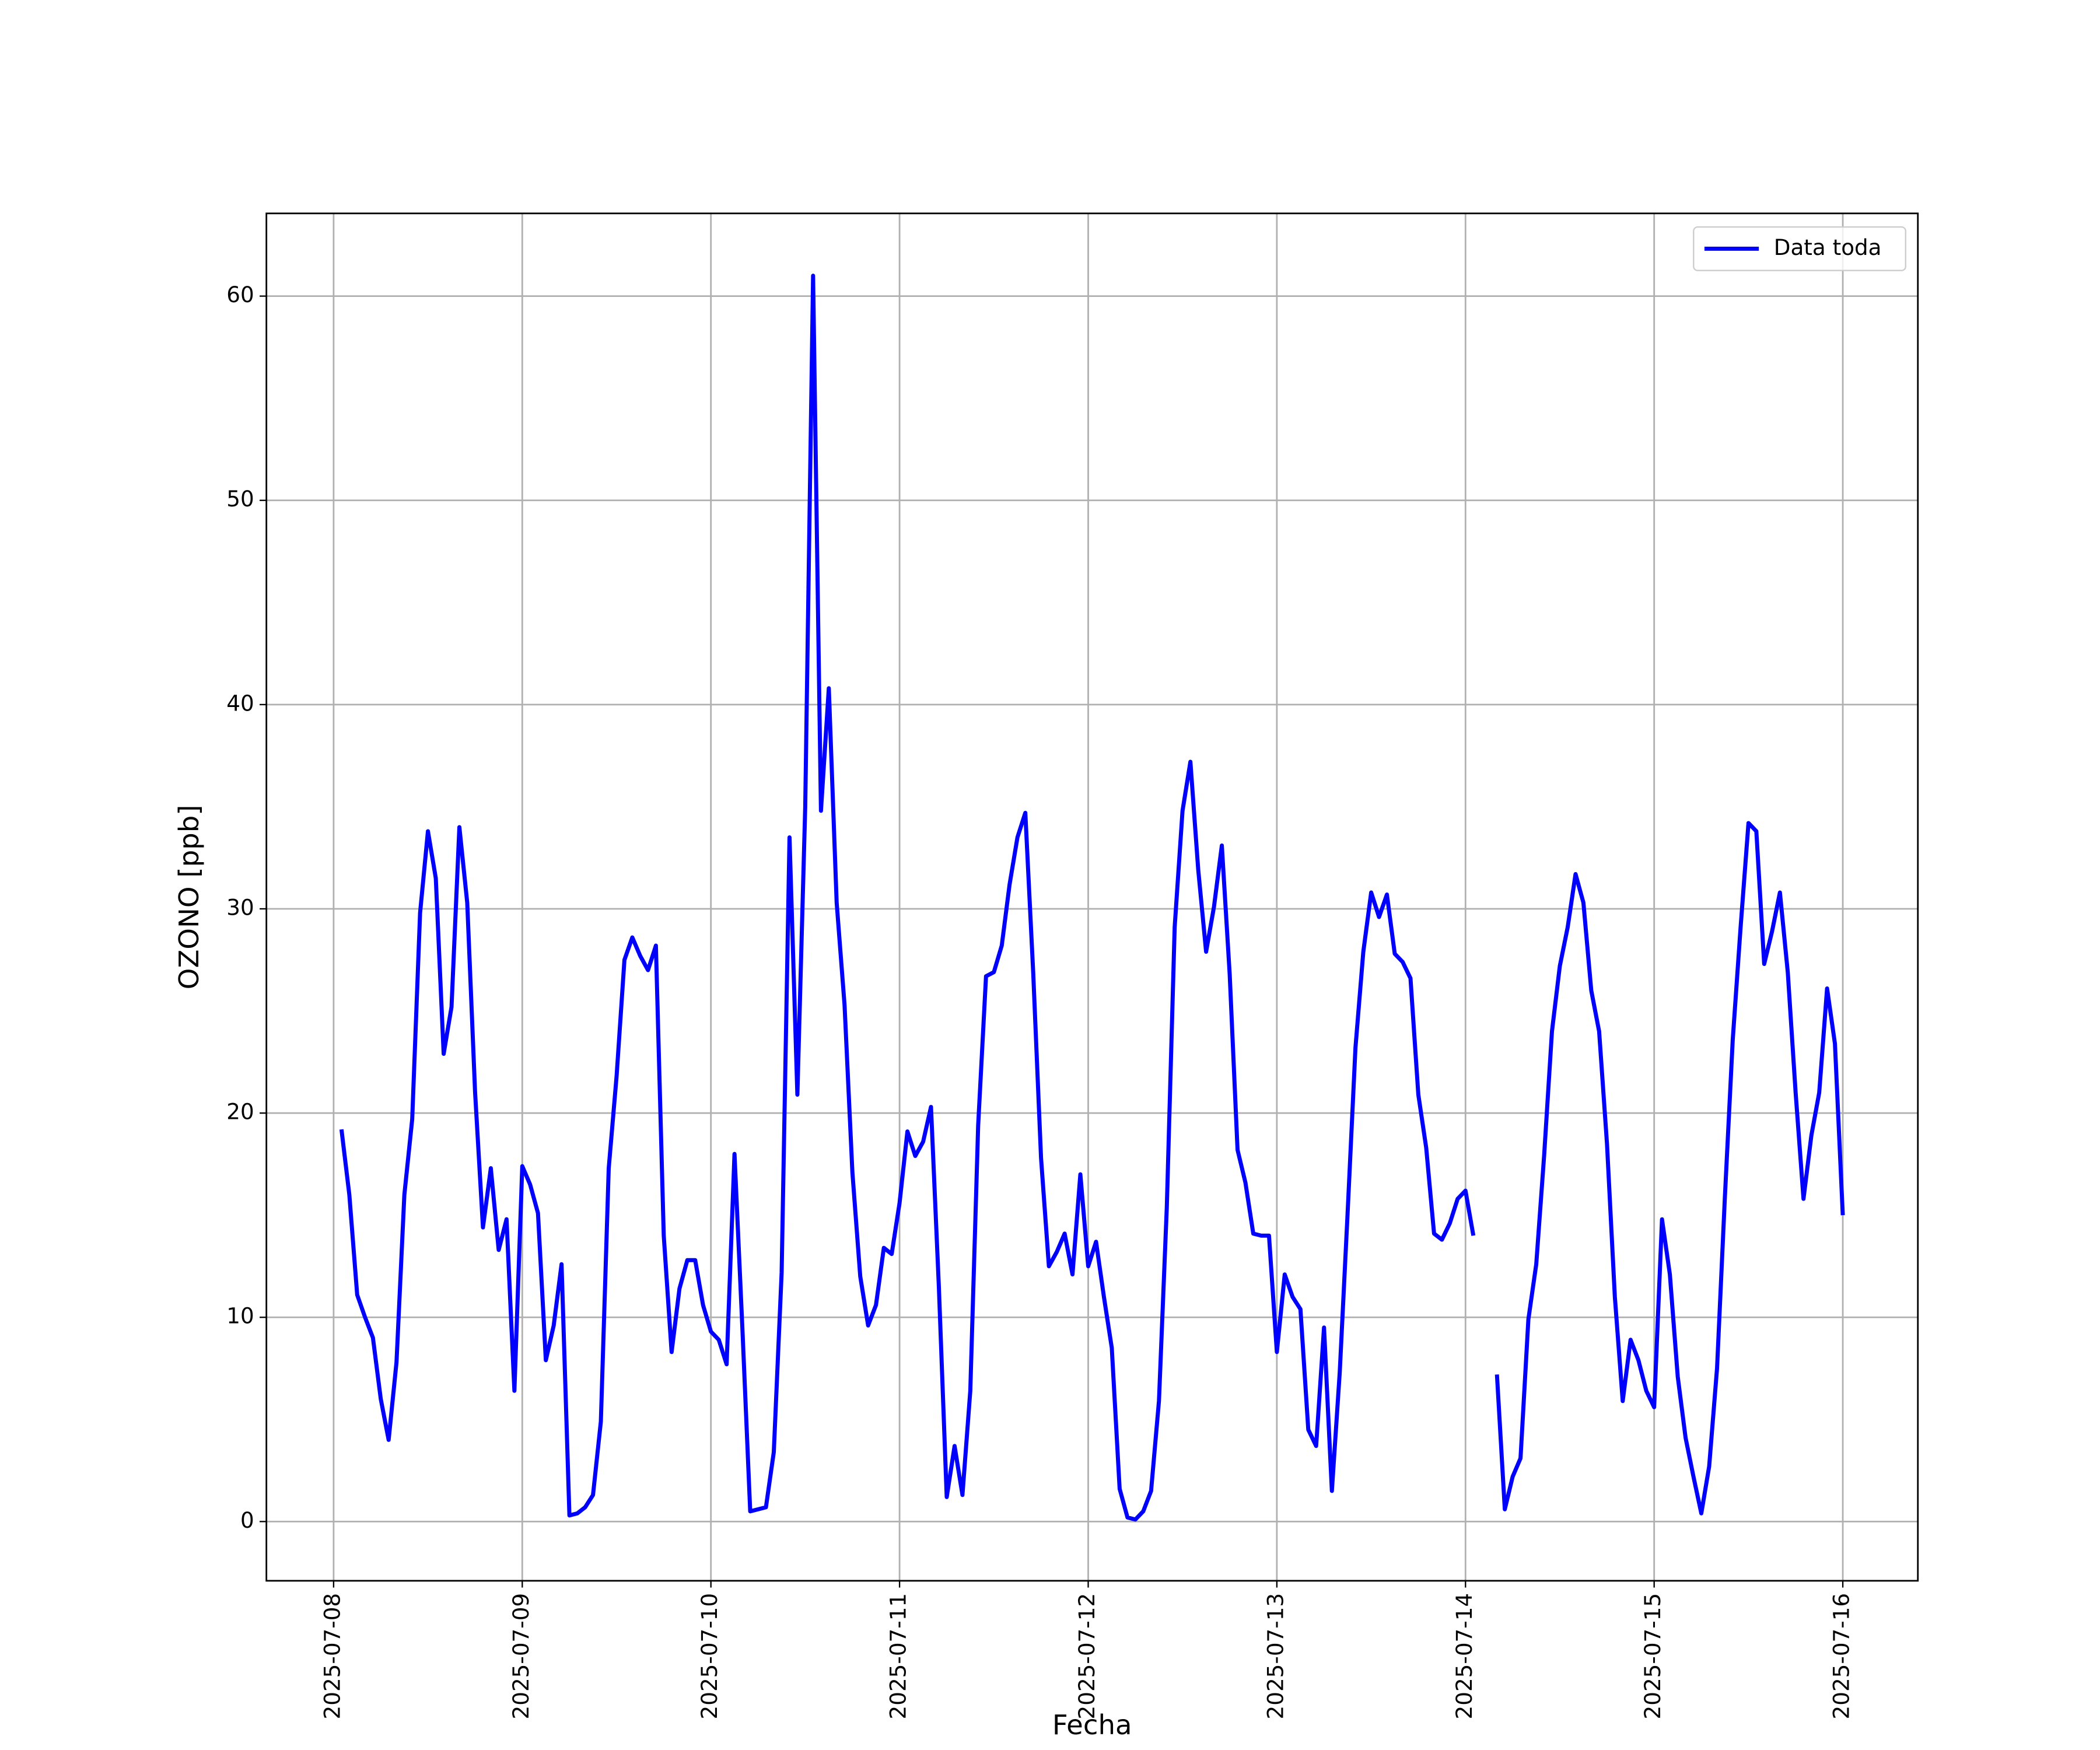 The width and height of the screenshot is (2100, 1750). I want to click on y-tick-label: 20, so click(240, 1112).